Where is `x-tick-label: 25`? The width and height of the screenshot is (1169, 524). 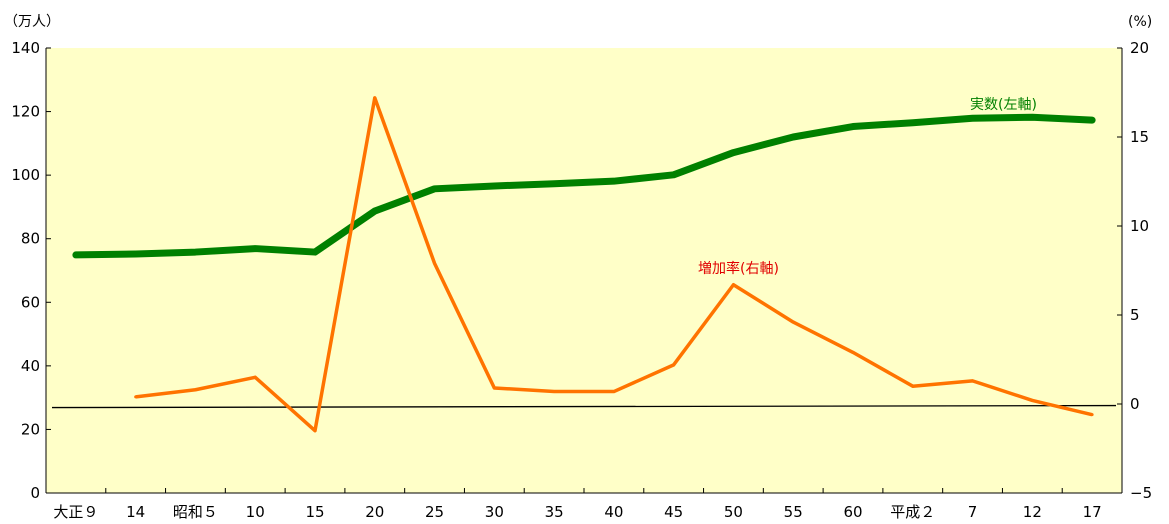 x-tick-label: 25 is located at coordinates (434, 512).